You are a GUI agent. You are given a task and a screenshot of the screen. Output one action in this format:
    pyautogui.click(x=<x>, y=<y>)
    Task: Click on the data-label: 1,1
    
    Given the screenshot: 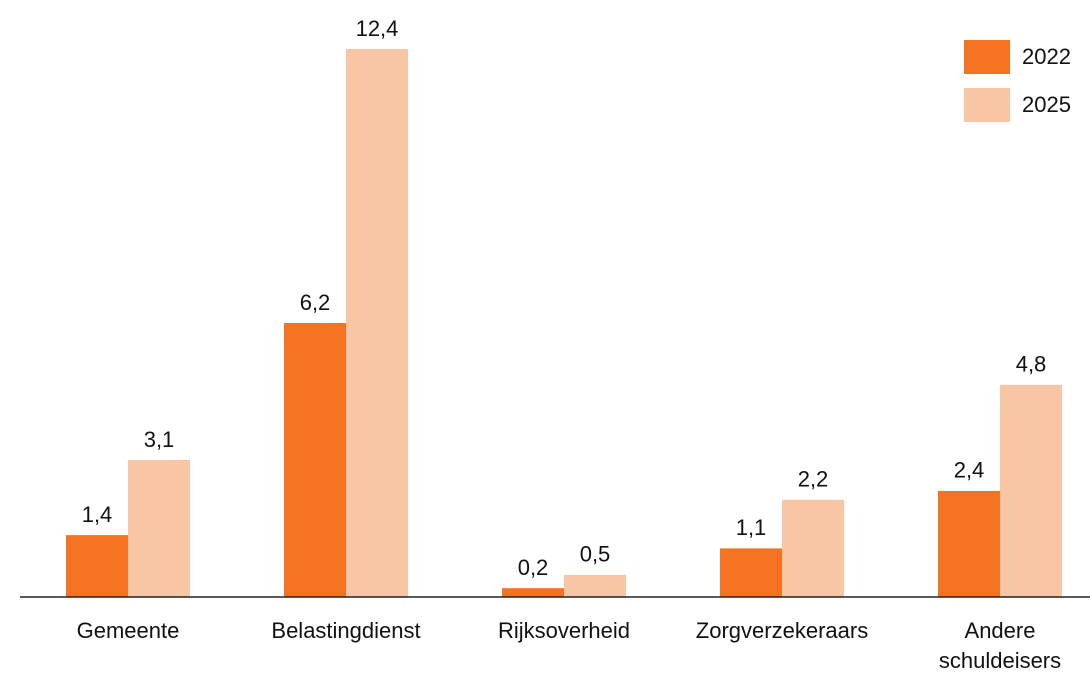 What is the action you would take?
    pyautogui.click(x=751, y=527)
    